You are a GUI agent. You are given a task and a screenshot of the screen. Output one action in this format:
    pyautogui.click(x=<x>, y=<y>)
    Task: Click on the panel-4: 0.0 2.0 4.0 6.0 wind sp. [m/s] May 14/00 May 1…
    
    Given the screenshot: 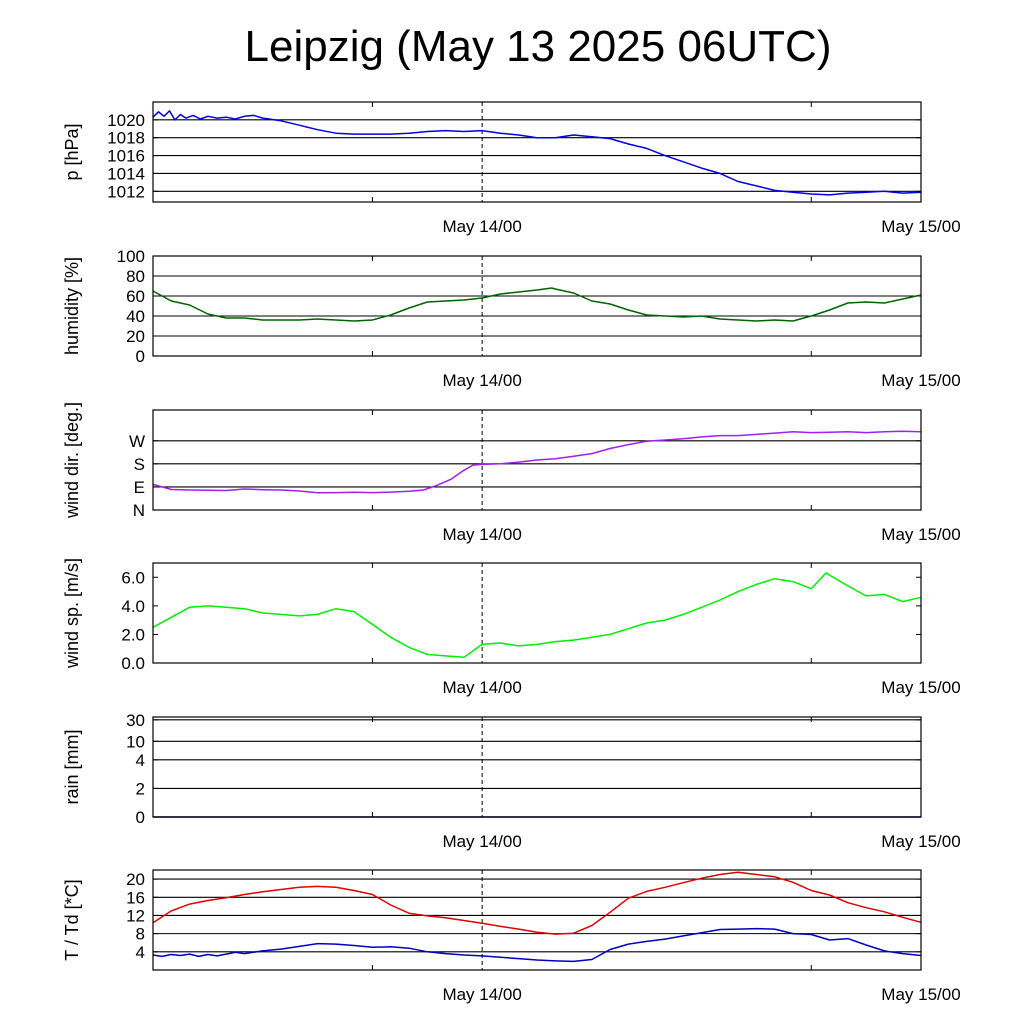 What is the action you would take?
    pyautogui.click(x=511, y=627)
    